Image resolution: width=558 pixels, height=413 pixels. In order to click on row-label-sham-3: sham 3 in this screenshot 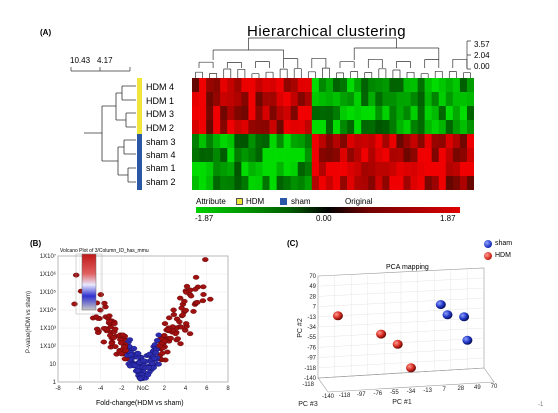, I will do `click(161, 142)`.